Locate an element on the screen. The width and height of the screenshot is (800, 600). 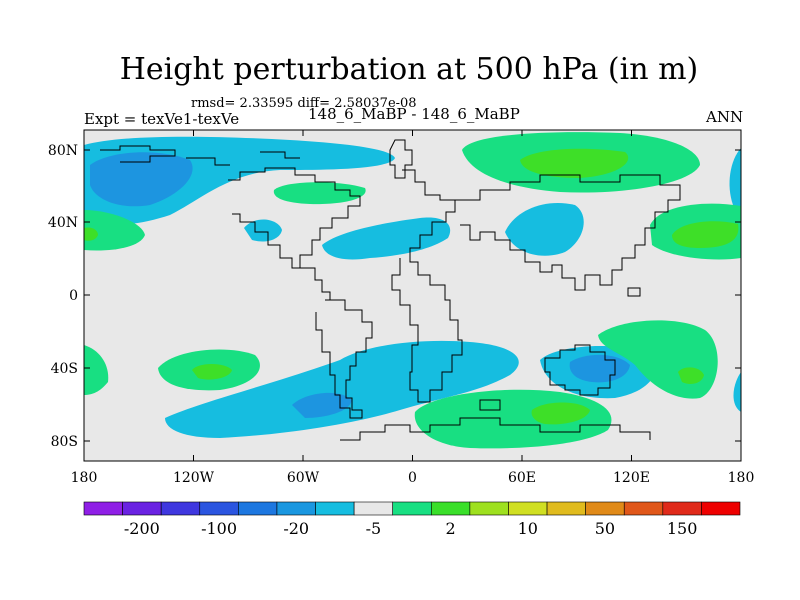
lat-tick-label: 40S is located at coordinates (64, 369).